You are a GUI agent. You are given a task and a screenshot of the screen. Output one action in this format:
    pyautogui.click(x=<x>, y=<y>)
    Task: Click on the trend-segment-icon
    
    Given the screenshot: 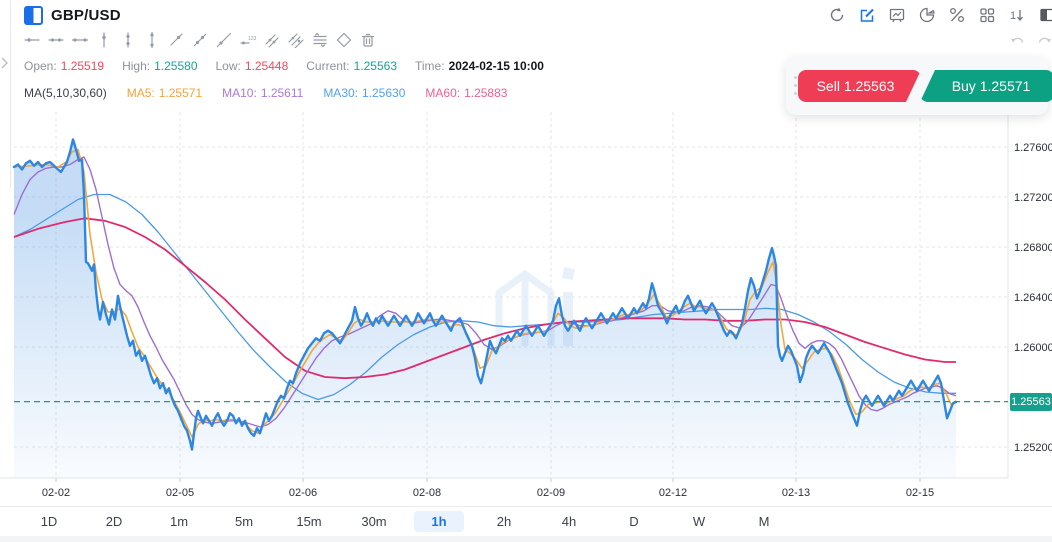 What is the action you would take?
    pyautogui.click(x=200, y=40)
    